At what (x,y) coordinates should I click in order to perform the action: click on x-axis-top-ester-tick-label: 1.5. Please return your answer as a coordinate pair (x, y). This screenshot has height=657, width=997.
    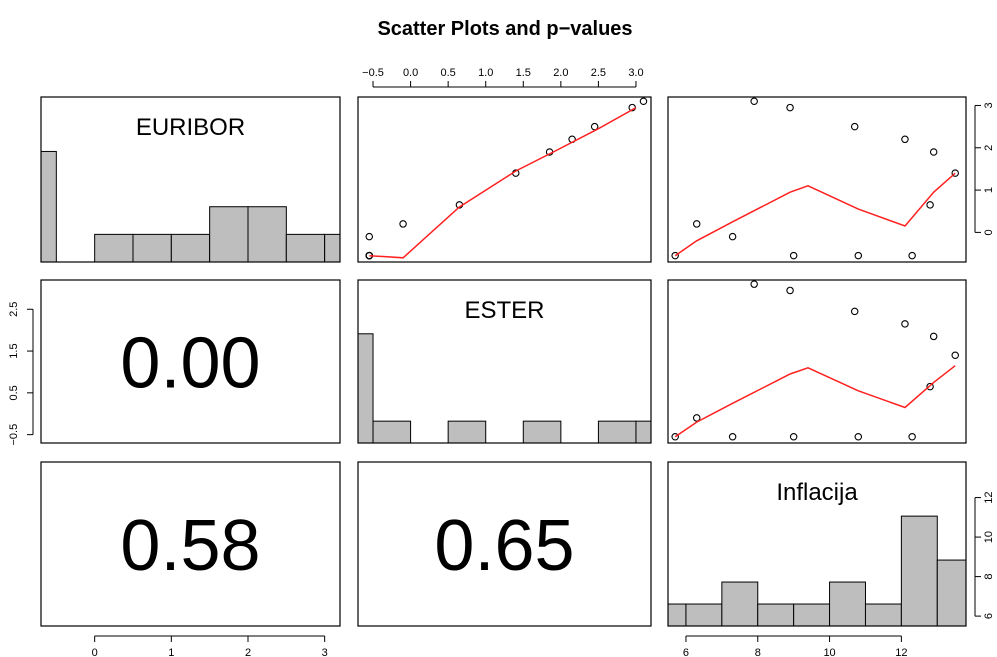
    Looking at the image, I should click on (523, 73).